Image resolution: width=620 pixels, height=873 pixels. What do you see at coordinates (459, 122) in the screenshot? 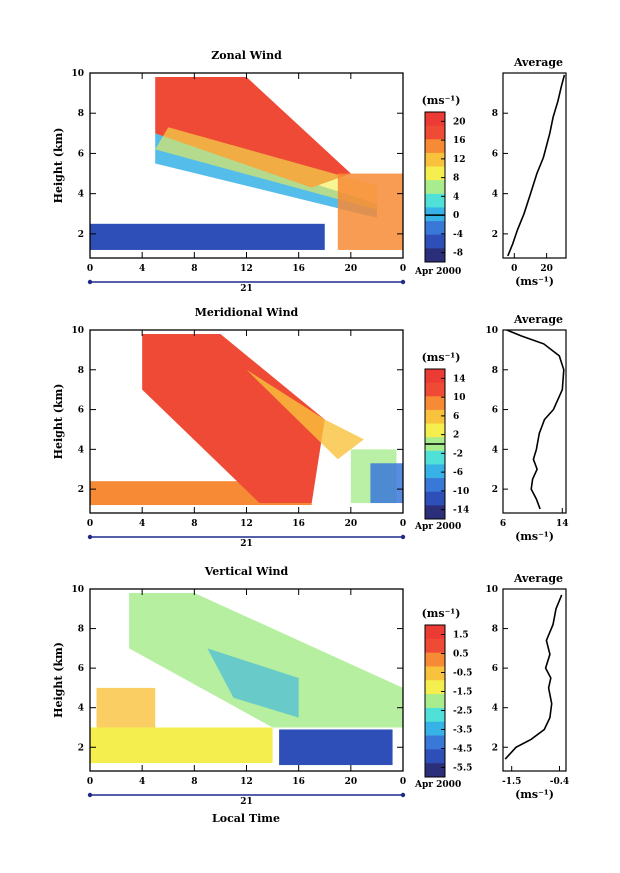
I see `colorbar-tick-label: 20` at bounding box center [459, 122].